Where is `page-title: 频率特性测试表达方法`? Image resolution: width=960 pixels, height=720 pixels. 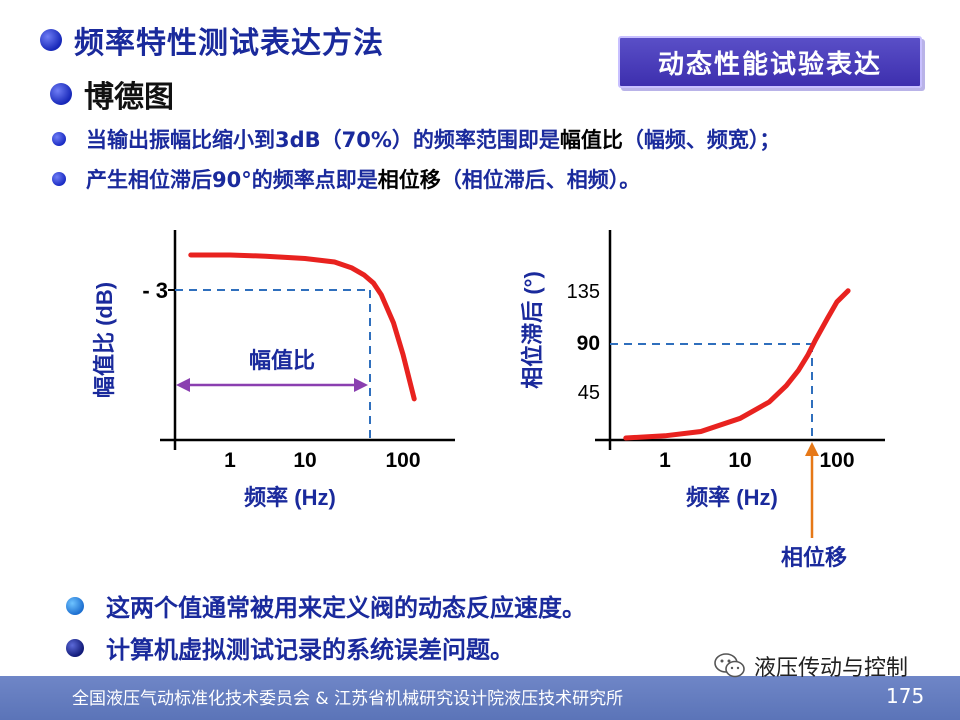 page-title: 频率特性测试表达方法 is located at coordinates (229, 43).